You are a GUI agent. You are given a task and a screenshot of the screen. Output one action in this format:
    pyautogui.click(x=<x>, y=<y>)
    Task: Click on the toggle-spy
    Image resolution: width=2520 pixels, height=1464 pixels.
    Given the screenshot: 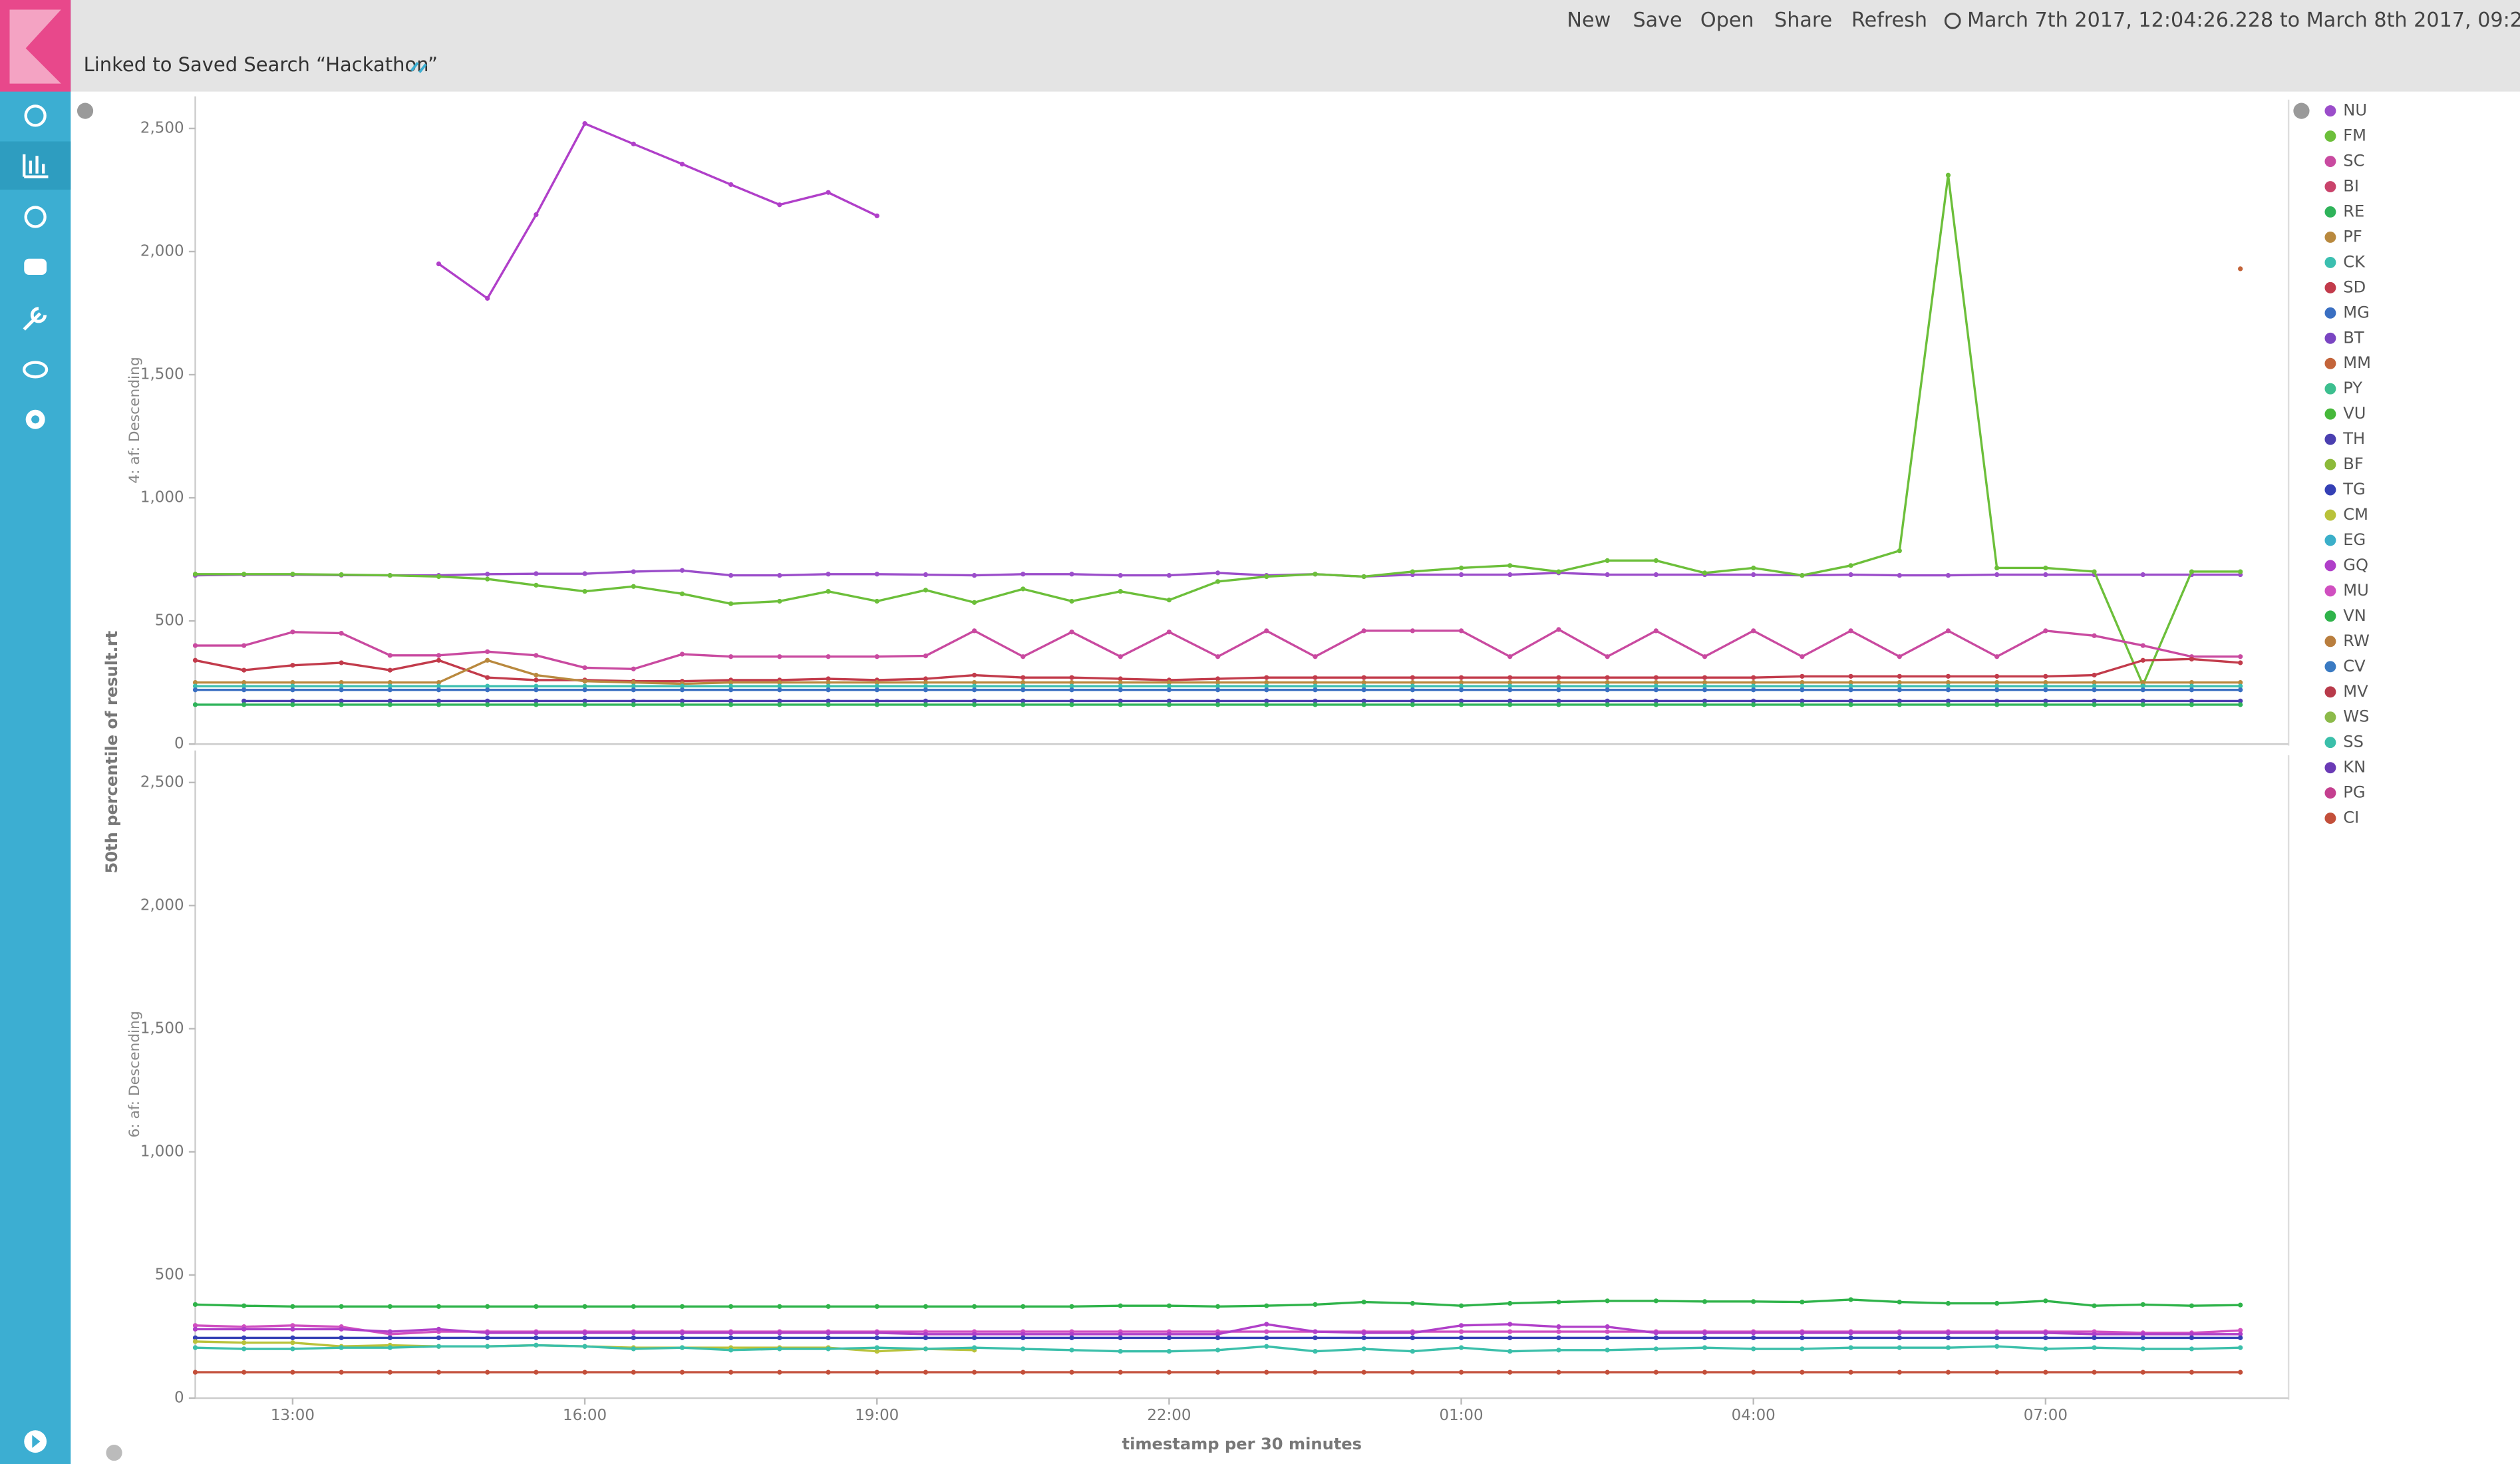 What is the action you would take?
    pyautogui.click(x=114, y=1453)
    